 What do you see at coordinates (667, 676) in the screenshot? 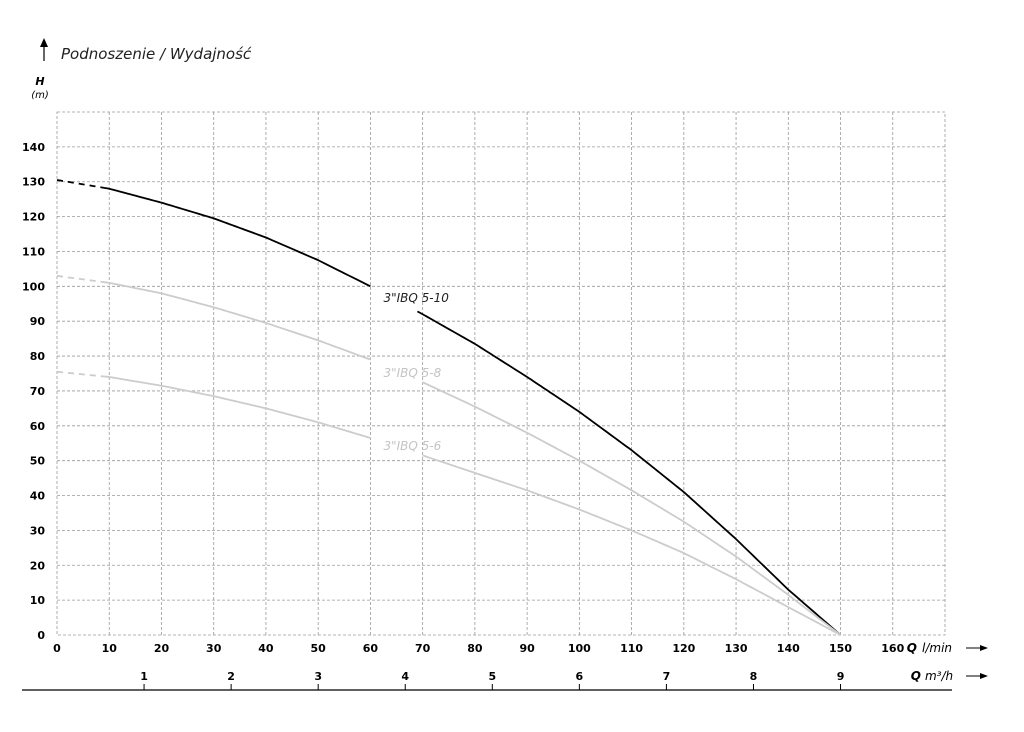
I see `x-tick-label-m3h: 7` at bounding box center [667, 676].